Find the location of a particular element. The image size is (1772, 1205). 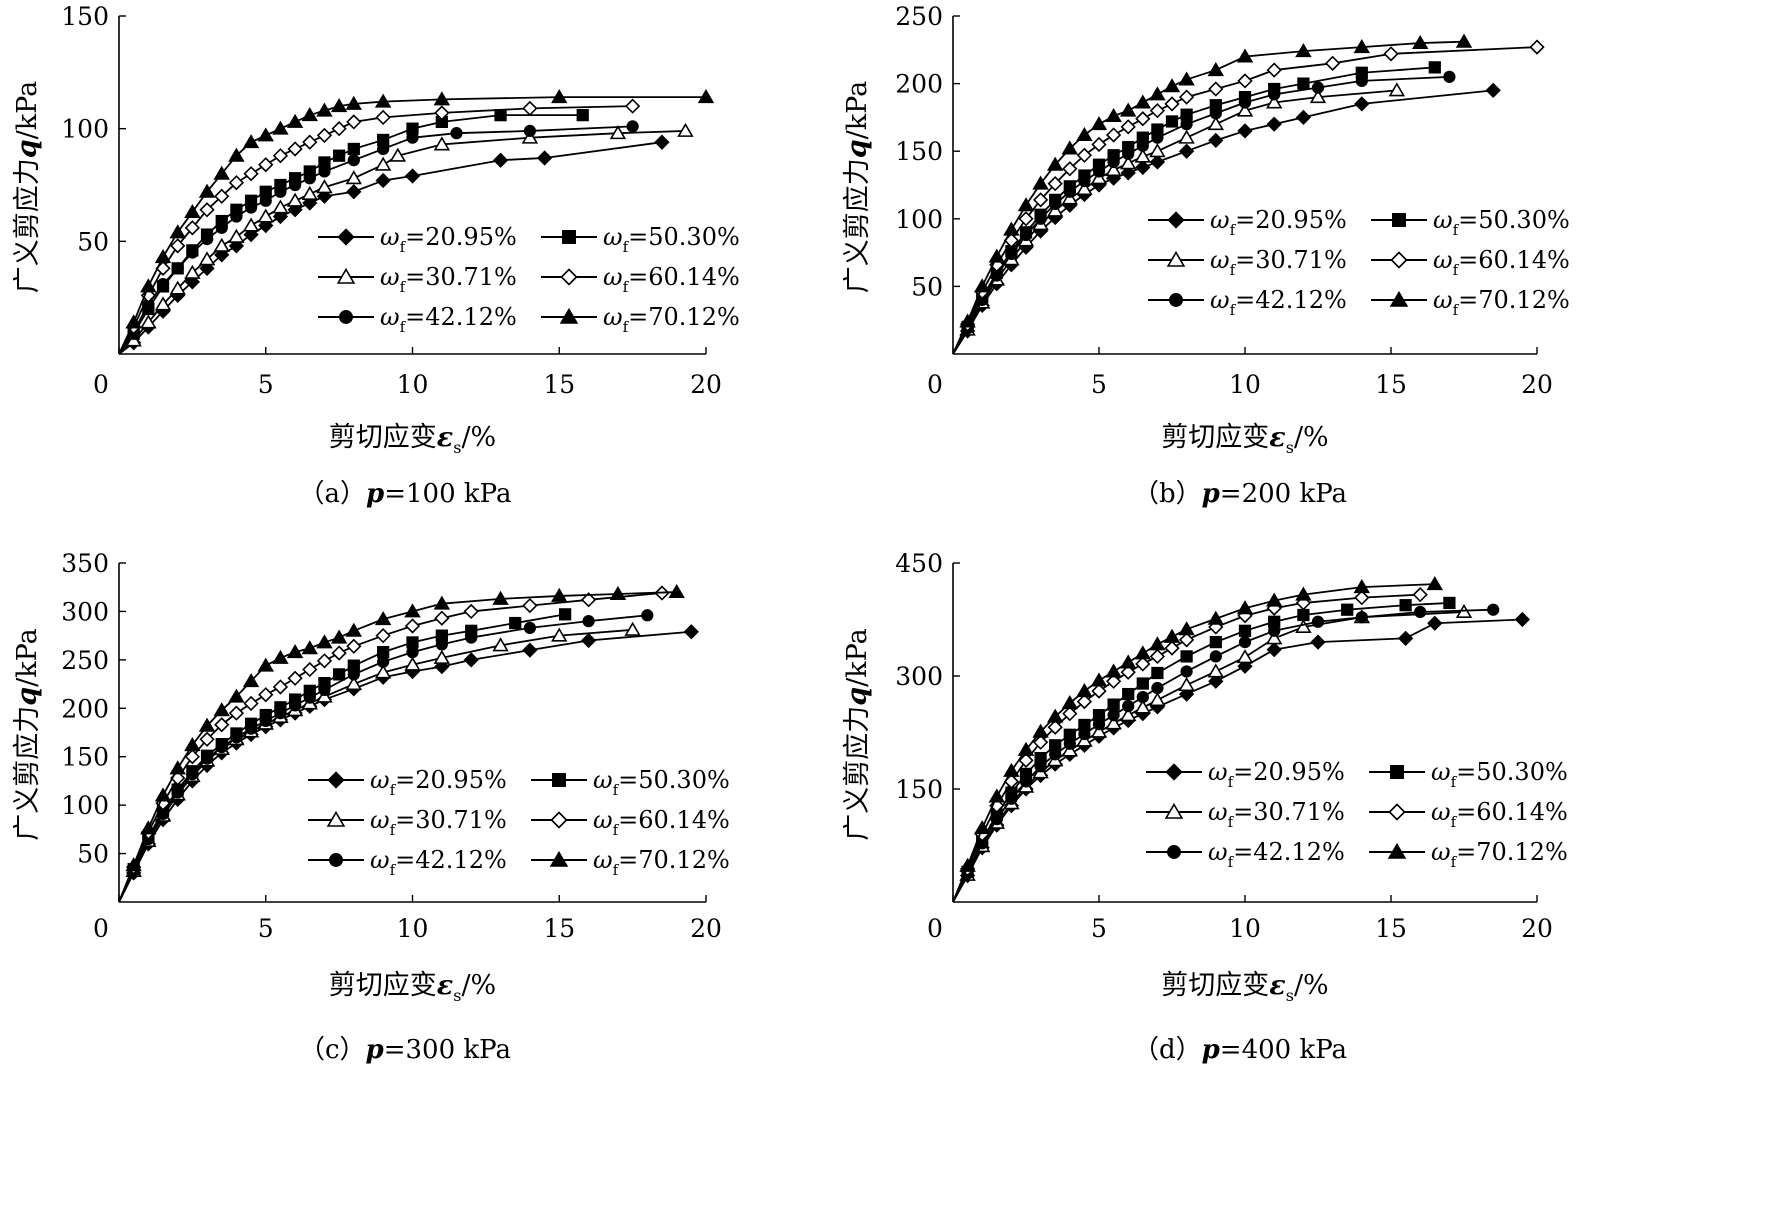

legend-entry: ωf=50.30% is located at coordinates (1470, 222).